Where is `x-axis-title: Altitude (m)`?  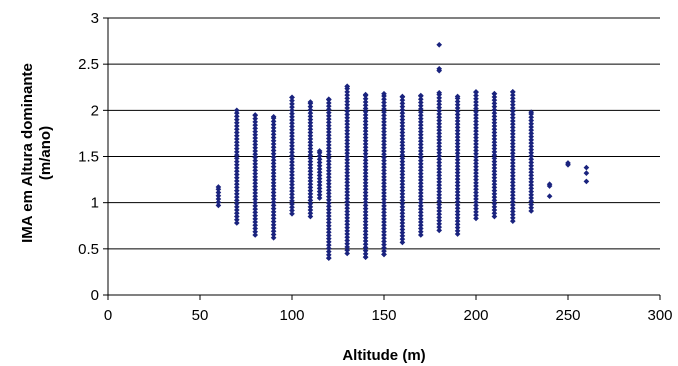 x-axis-title: Altitude (m) is located at coordinates (383, 355).